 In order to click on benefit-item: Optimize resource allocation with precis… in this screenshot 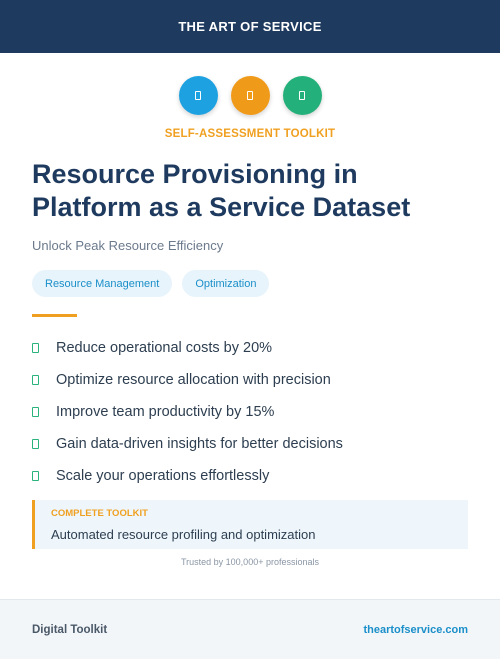, I will do `click(187, 380)`.